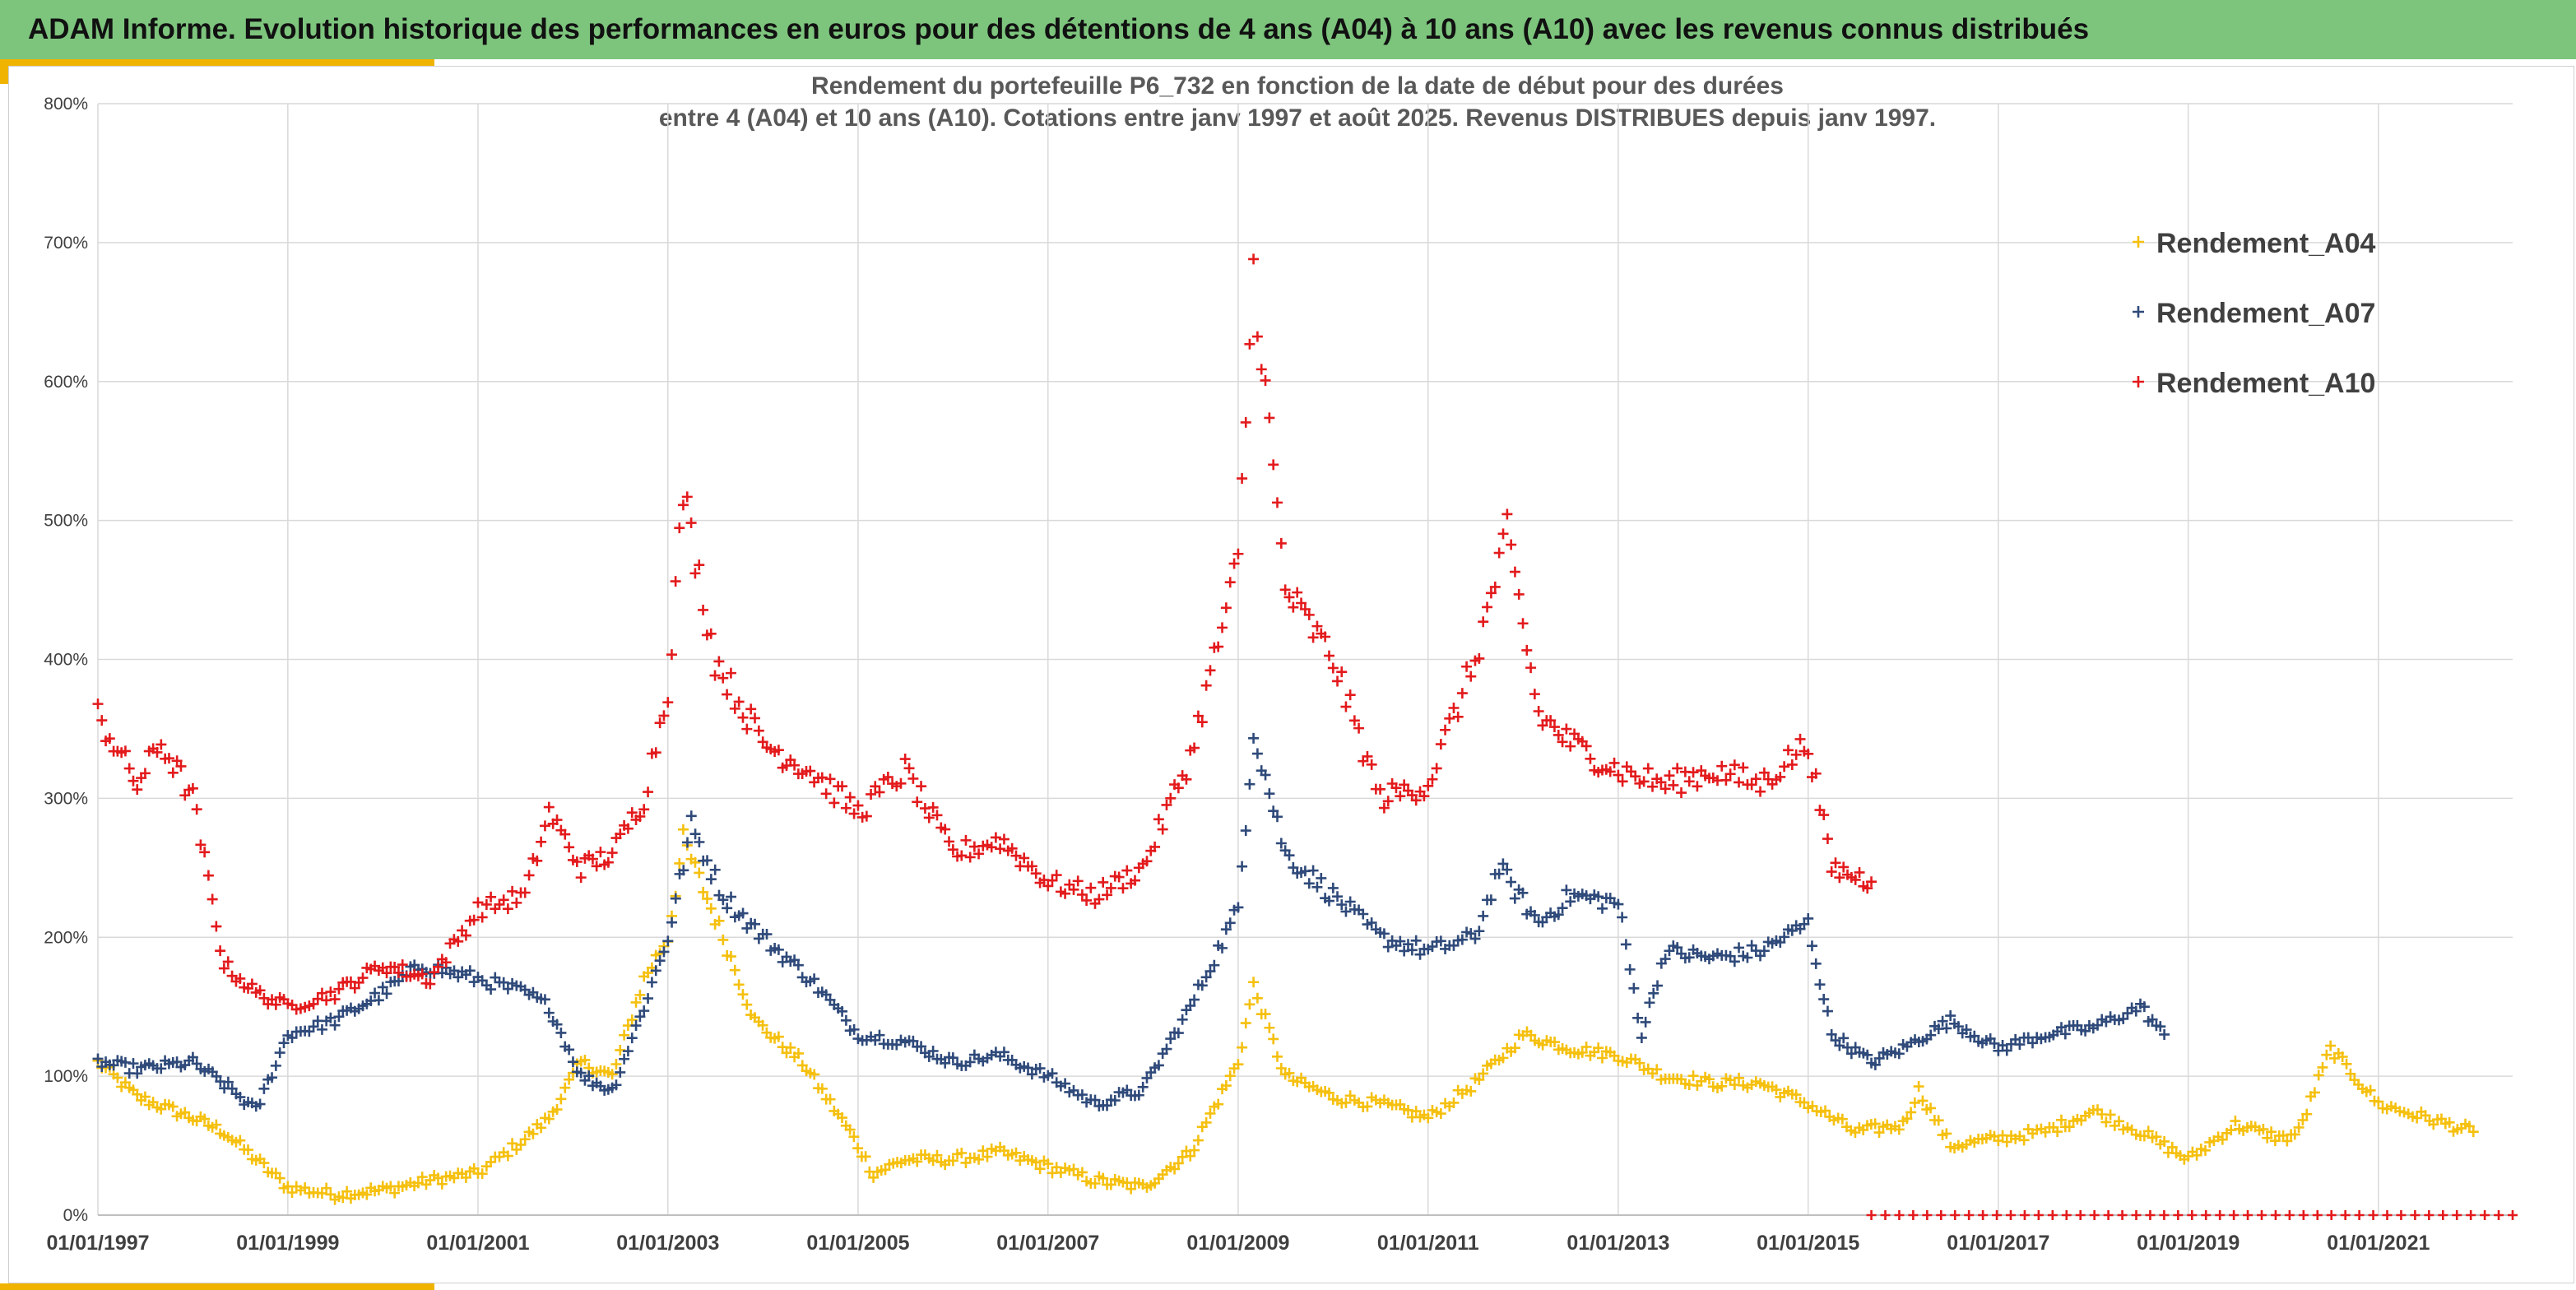  What do you see at coordinates (1998, 1243) in the screenshot?
I see `x-tick-label: 01/01/2017` at bounding box center [1998, 1243].